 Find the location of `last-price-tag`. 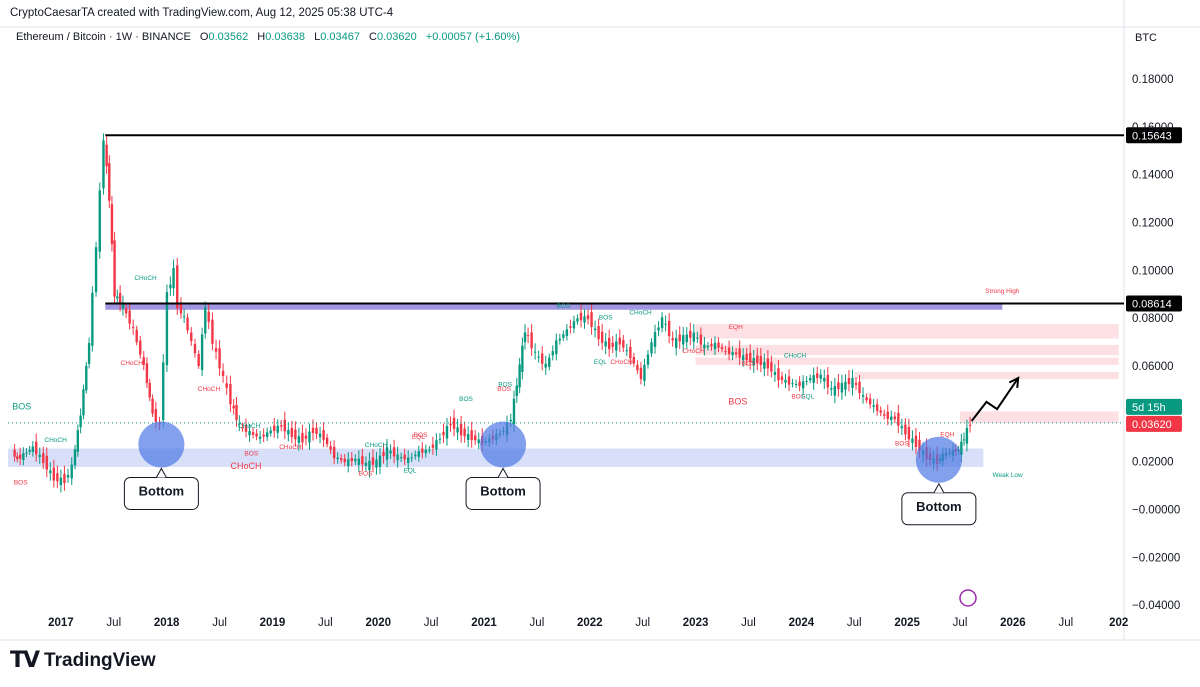

last-price-tag is located at coordinates (1154, 423).